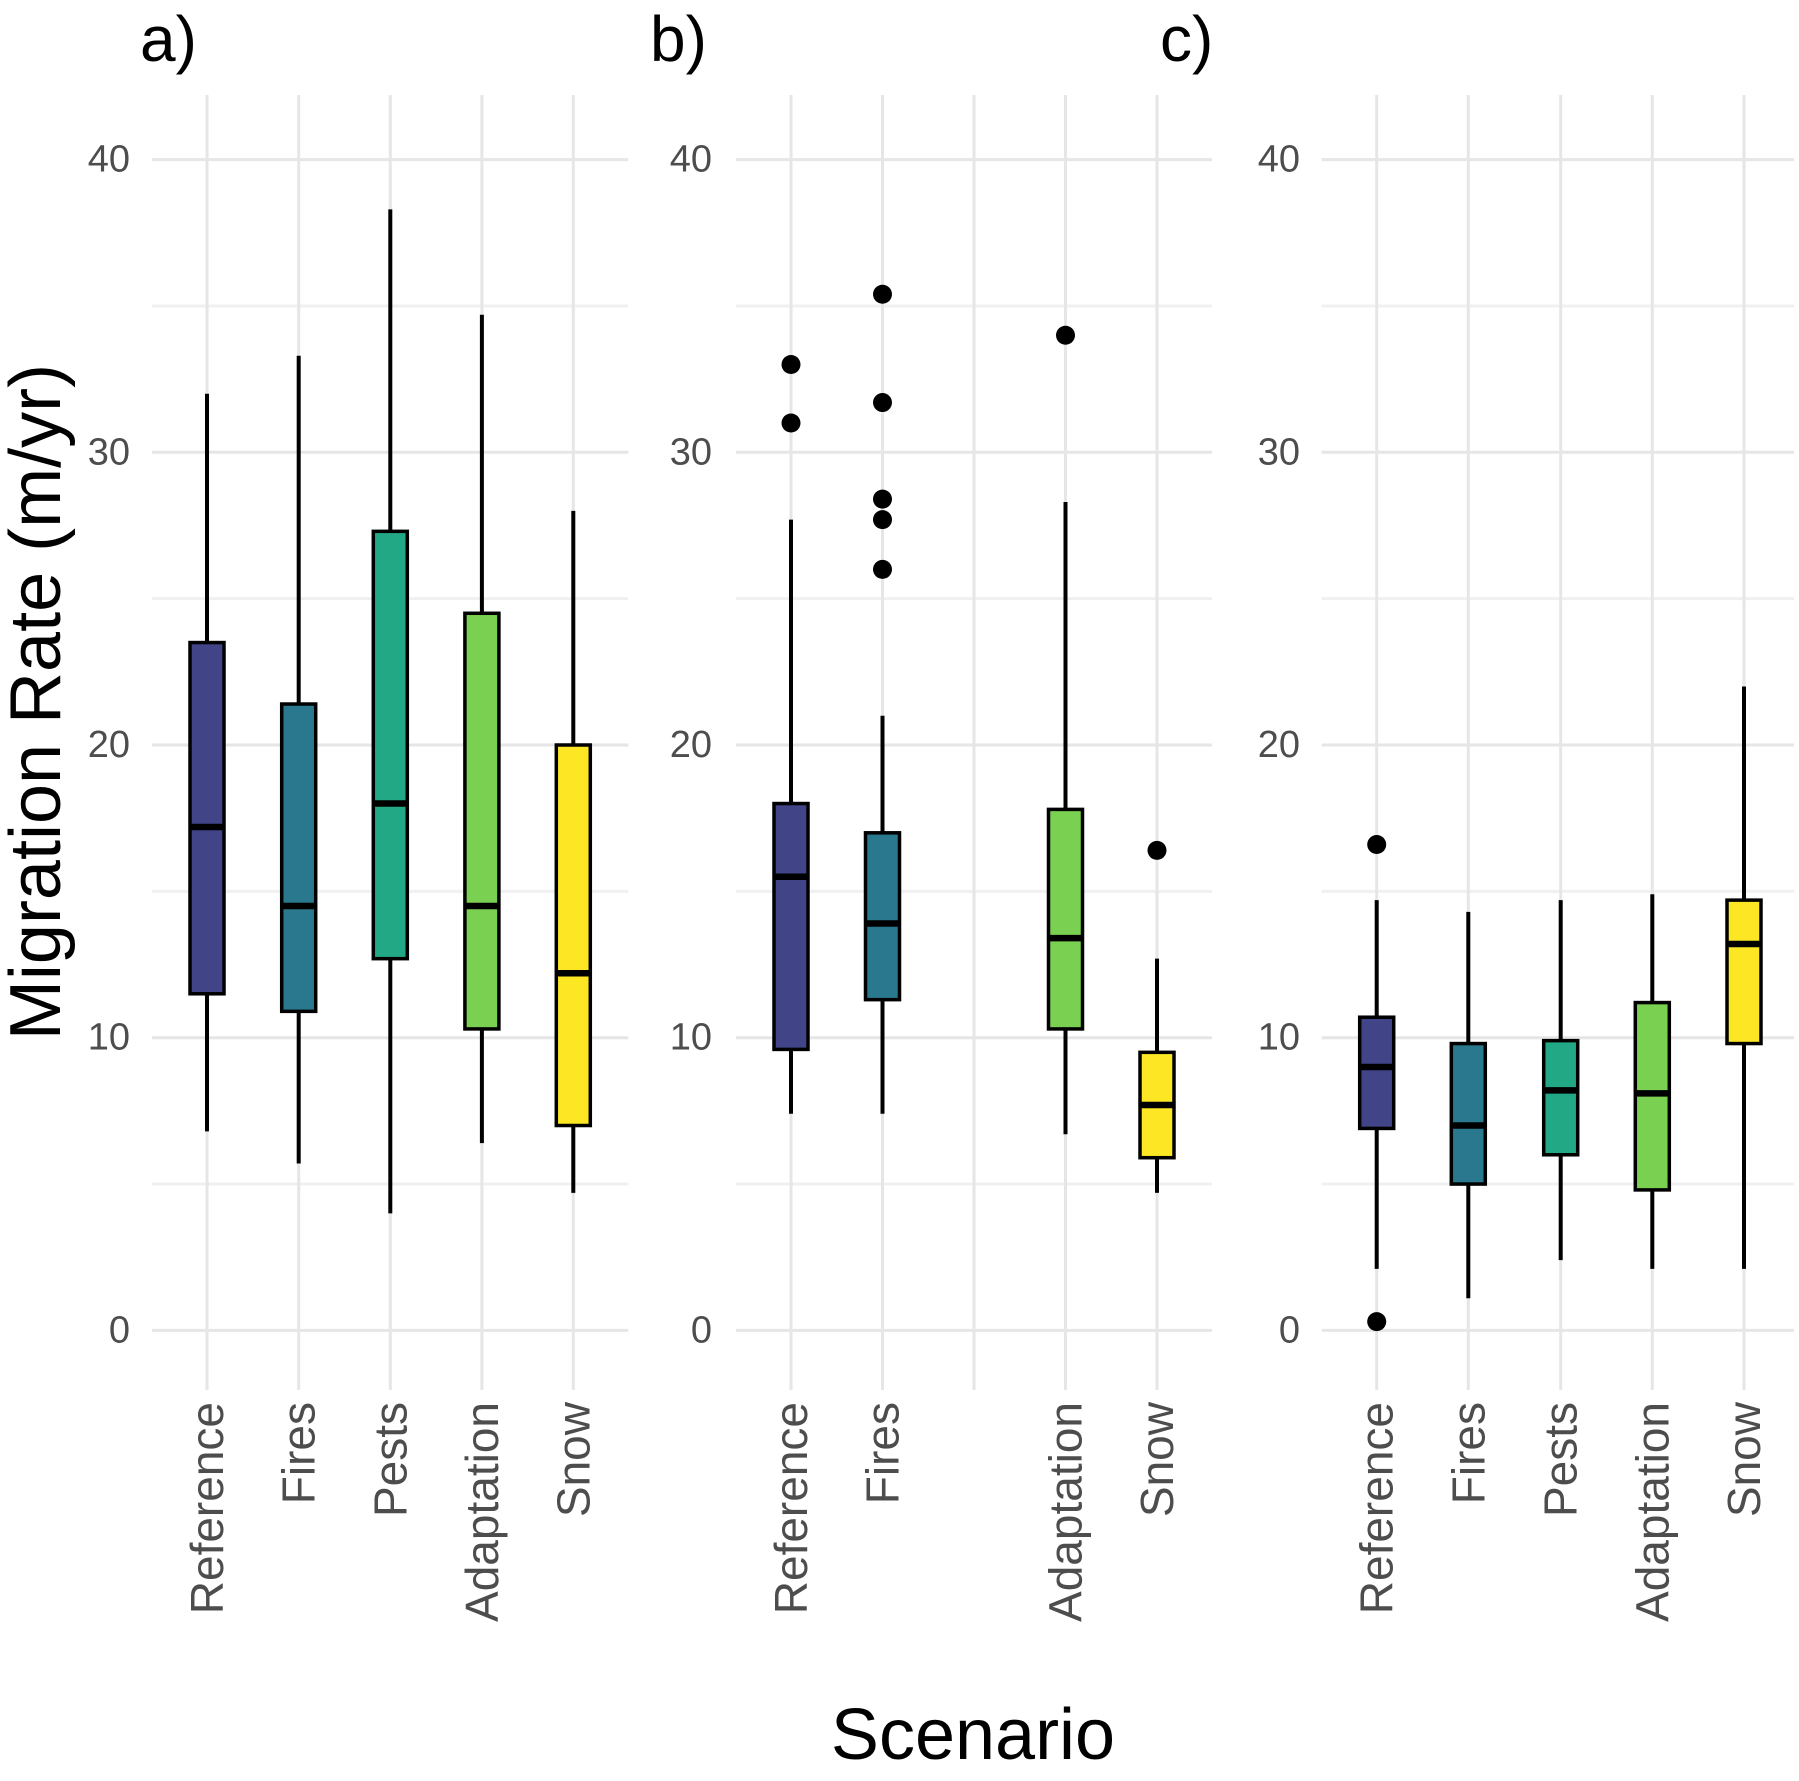 Image resolution: width=1799 pixels, height=1781 pixels. Describe the element at coordinates (678, 39) in the screenshot. I see `panel-title-b: b)` at that location.